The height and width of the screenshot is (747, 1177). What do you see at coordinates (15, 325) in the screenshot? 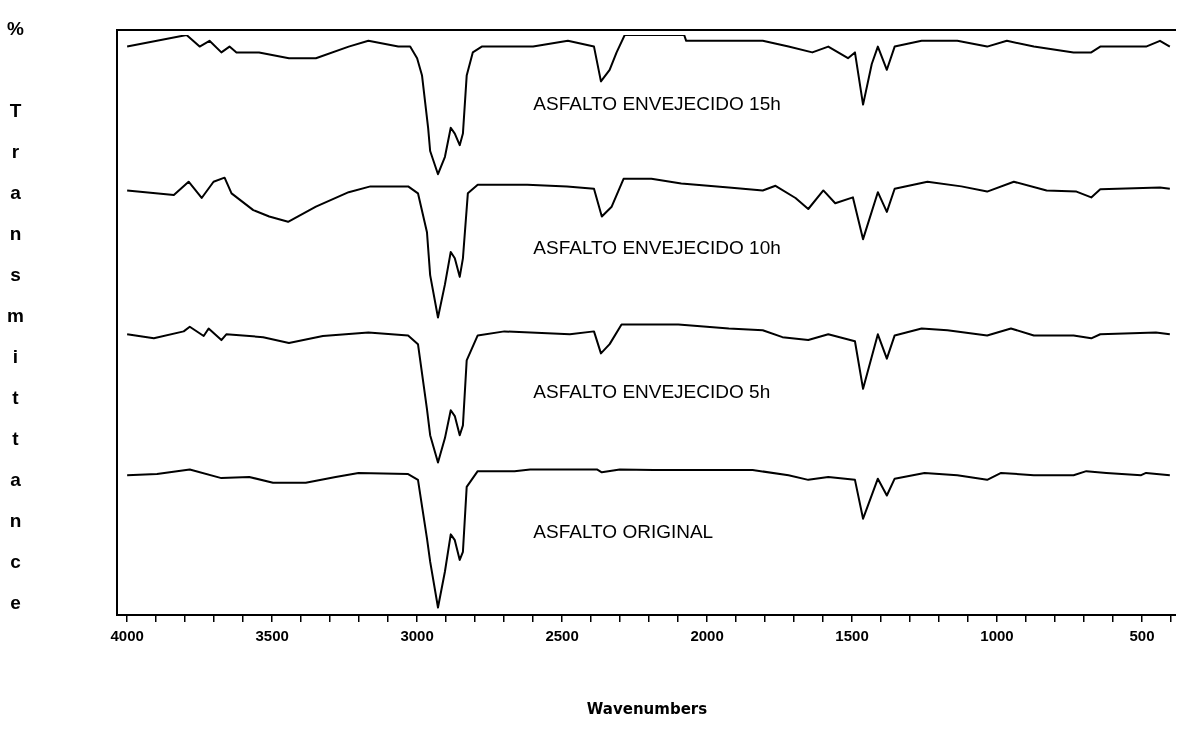
I see `y-axis-title: % Transmittance` at bounding box center [15, 325].